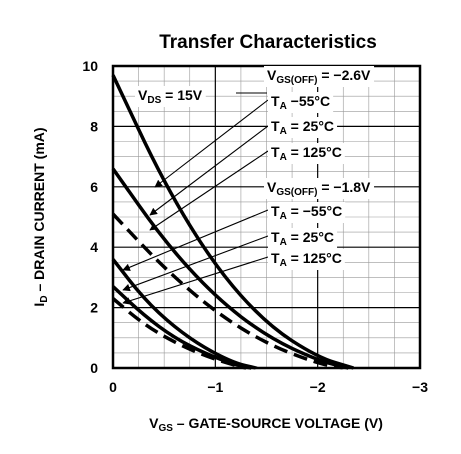 The width and height of the screenshot is (461, 454). I want to click on x-tick-label: −1, so click(215, 387).